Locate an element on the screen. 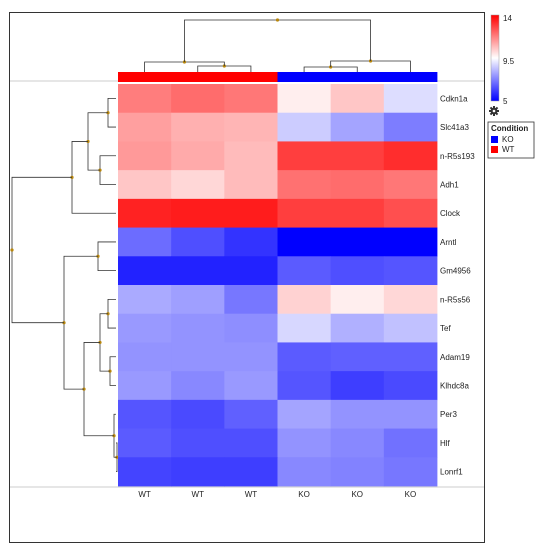 The height and width of the screenshot is (550, 536). row-label: Slc41a3 is located at coordinates (454, 127).